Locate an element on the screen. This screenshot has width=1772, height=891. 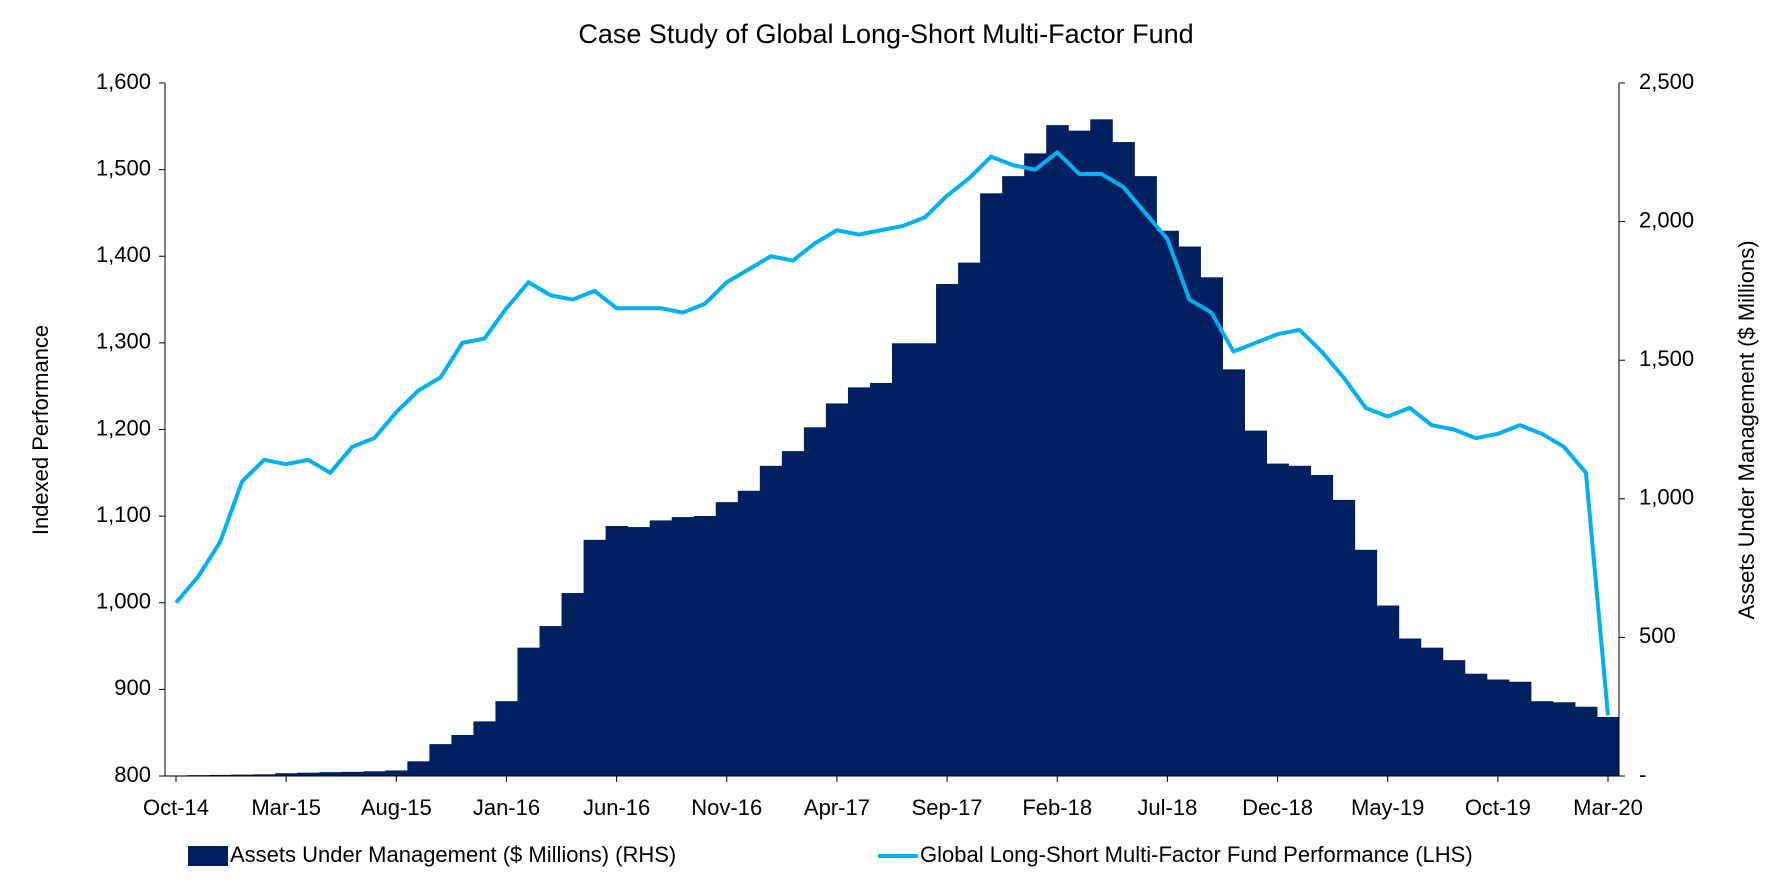
x-tick-label: Mar-15 is located at coordinates (286, 807).